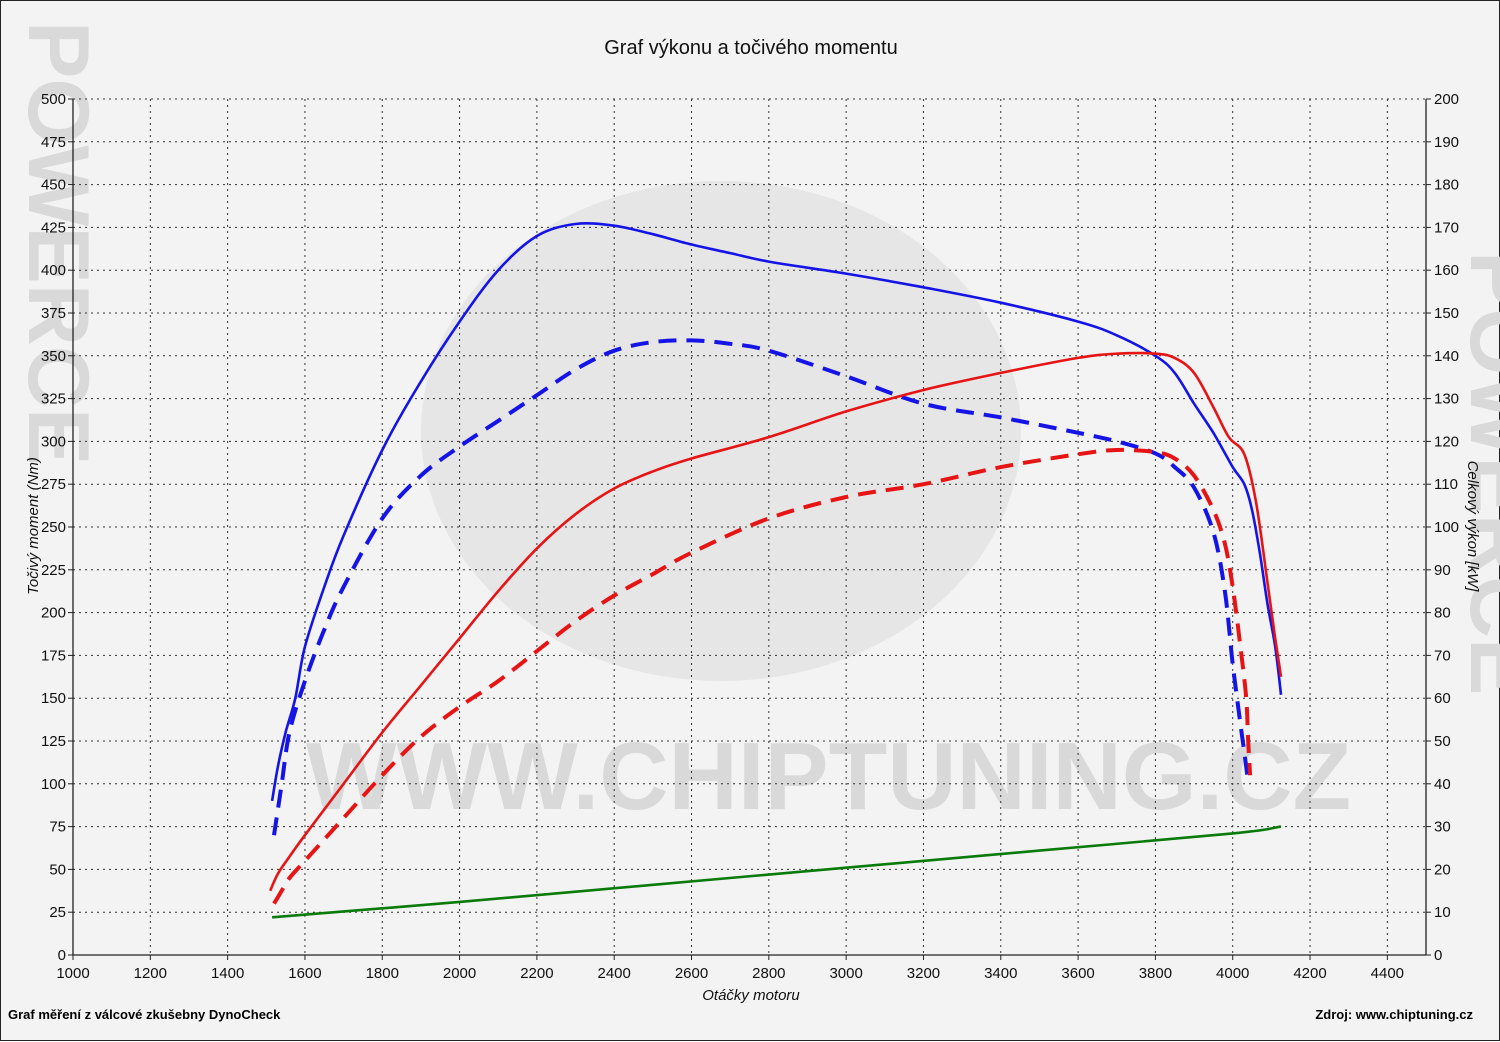  What do you see at coordinates (304, 973) in the screenshot?
I see `x-tick-label: 1600` at bounding box center [304, 973].